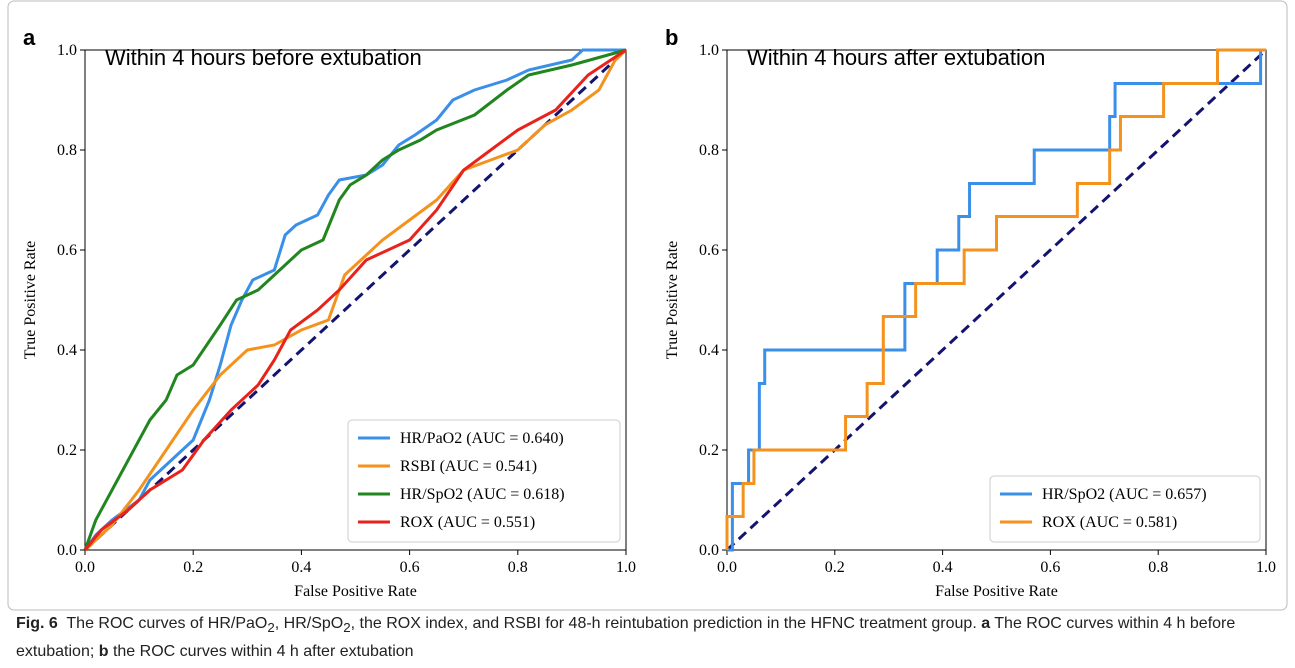  I want to click on caption-text: The ROC curves of HR/PaO, so click(167, 623).